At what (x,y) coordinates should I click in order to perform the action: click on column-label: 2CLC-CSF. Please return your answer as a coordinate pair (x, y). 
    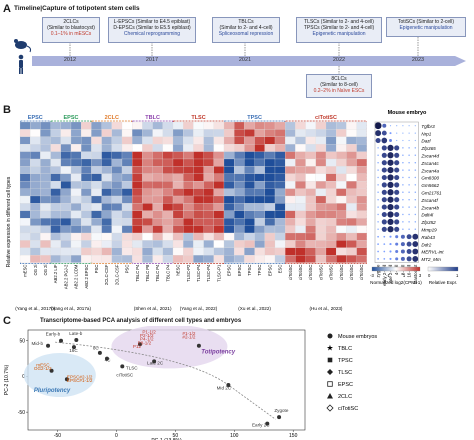
    Looking at the image, I should click on (116, 274).